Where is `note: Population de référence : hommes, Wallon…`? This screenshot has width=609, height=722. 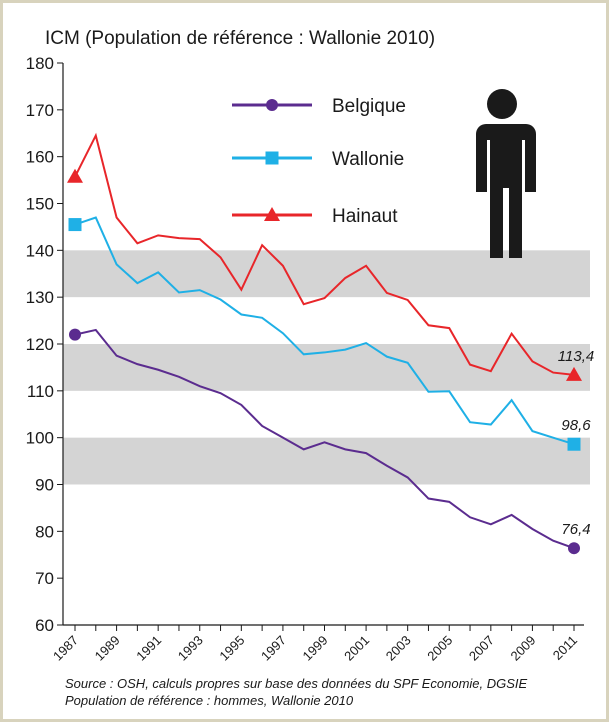 note: Population de référence : hommes, Wallon… is located at coordinates (209, 700).